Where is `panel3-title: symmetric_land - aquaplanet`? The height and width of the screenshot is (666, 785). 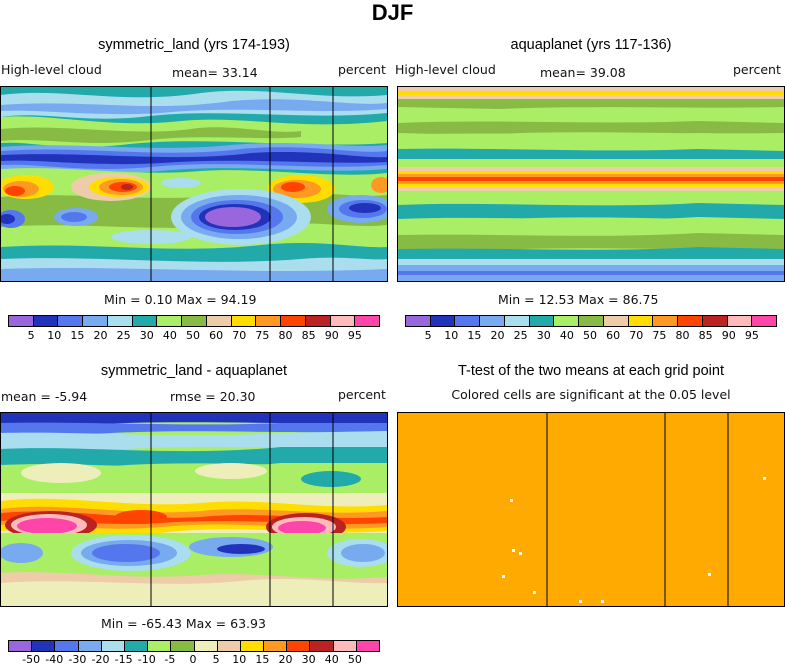 panel3-title: symmetric_land - aquaplanet is located at coordinates (194, 371).